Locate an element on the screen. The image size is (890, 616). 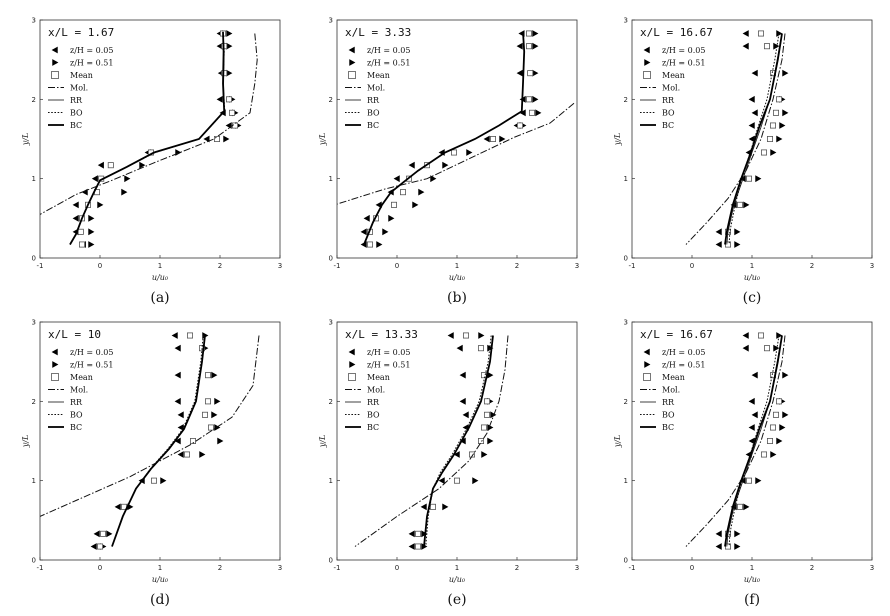
series-line-bc is located at coordinates (753, 139).